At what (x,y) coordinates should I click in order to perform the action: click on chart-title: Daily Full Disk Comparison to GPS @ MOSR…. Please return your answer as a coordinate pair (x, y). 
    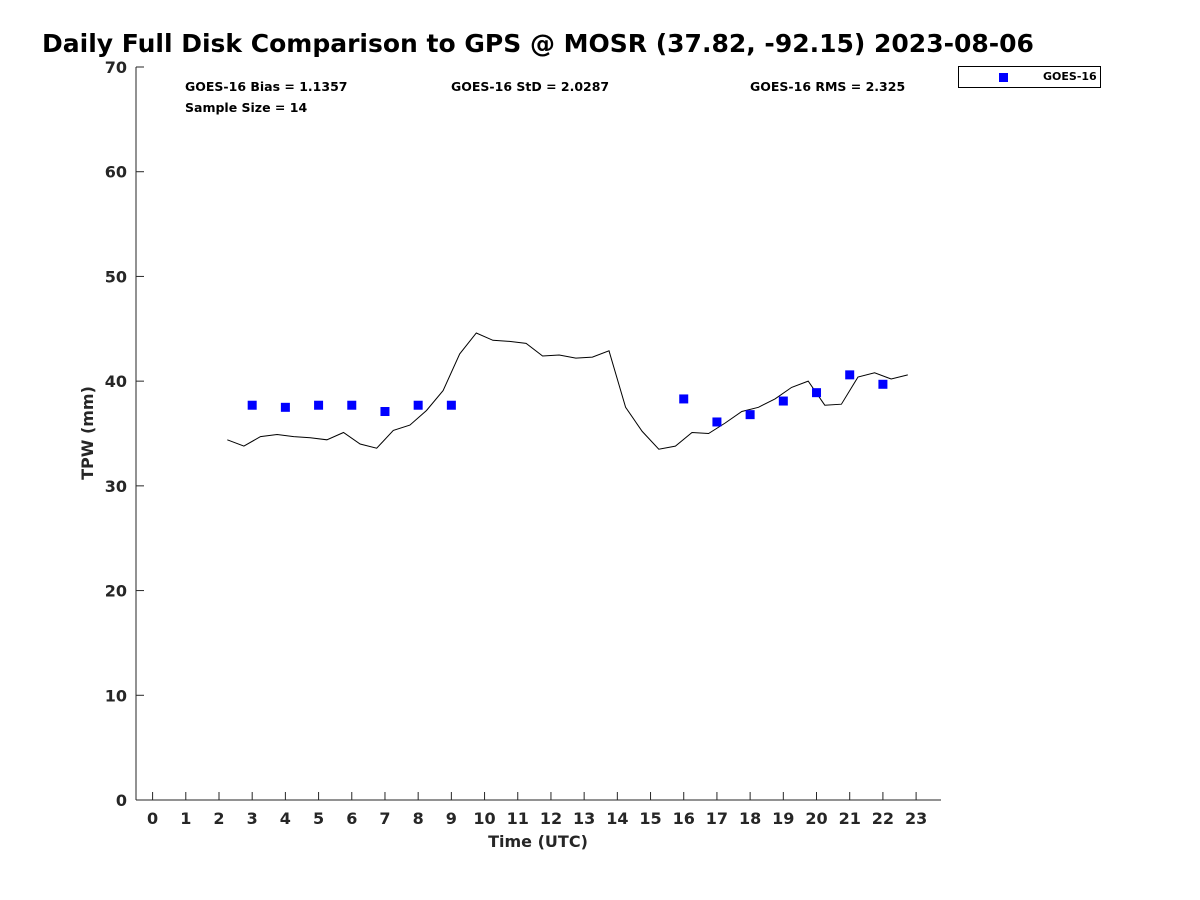
    Looking at the image, I should click on (538, 43).